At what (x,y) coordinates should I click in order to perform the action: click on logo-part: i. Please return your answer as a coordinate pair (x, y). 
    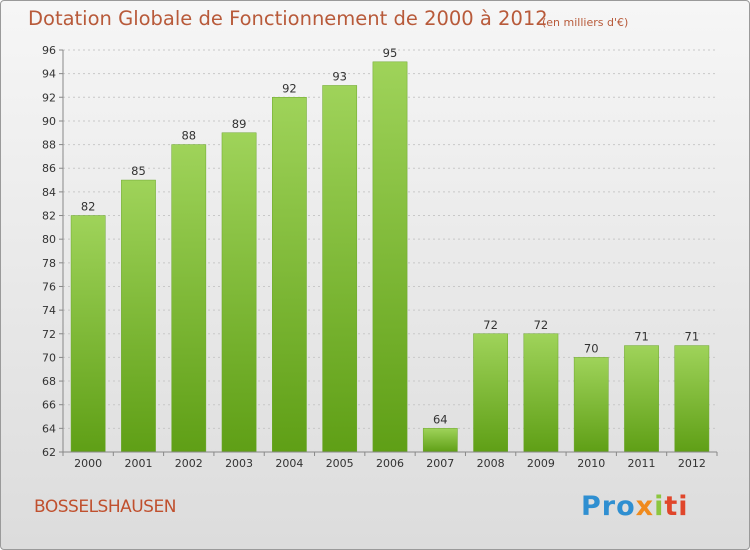
    Looking at the image, I should click on (659, 506).